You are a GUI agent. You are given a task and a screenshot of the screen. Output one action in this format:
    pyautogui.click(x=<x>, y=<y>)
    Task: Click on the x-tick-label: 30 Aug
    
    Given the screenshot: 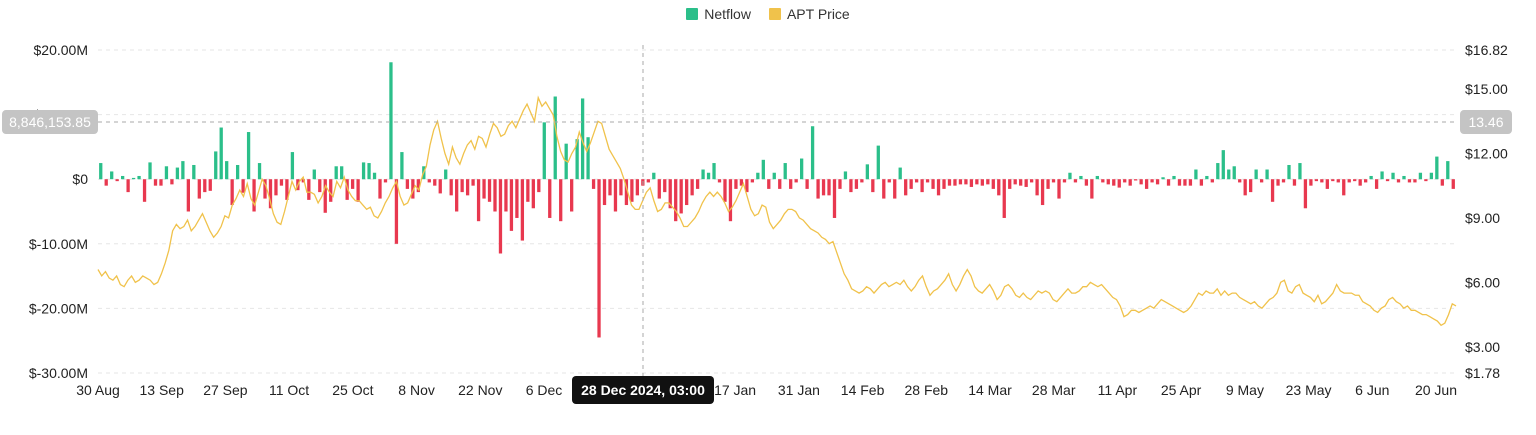 What is the action you would take?
    pyautogui.click(x=98, y=390)
    